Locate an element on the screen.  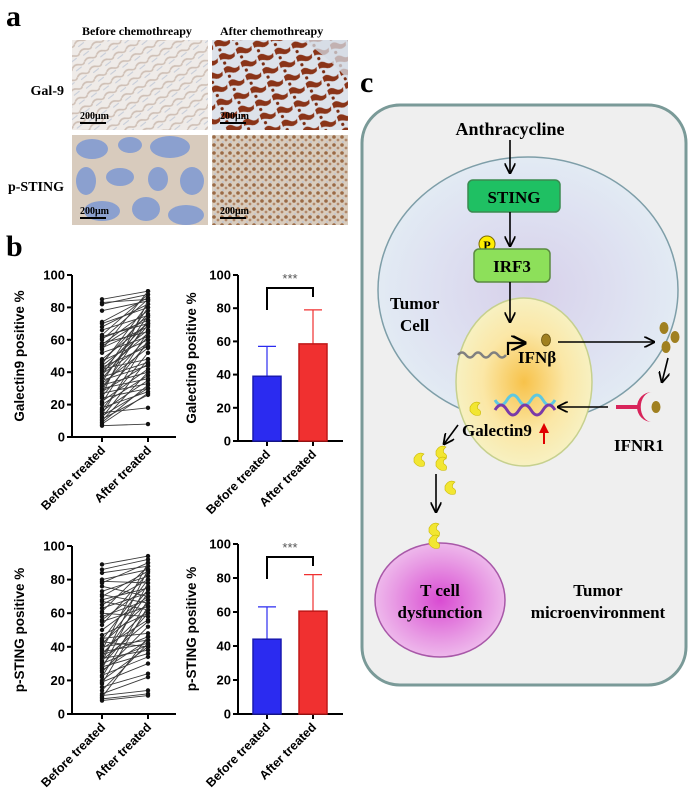
nucleus is located at coordinates (524, 382).